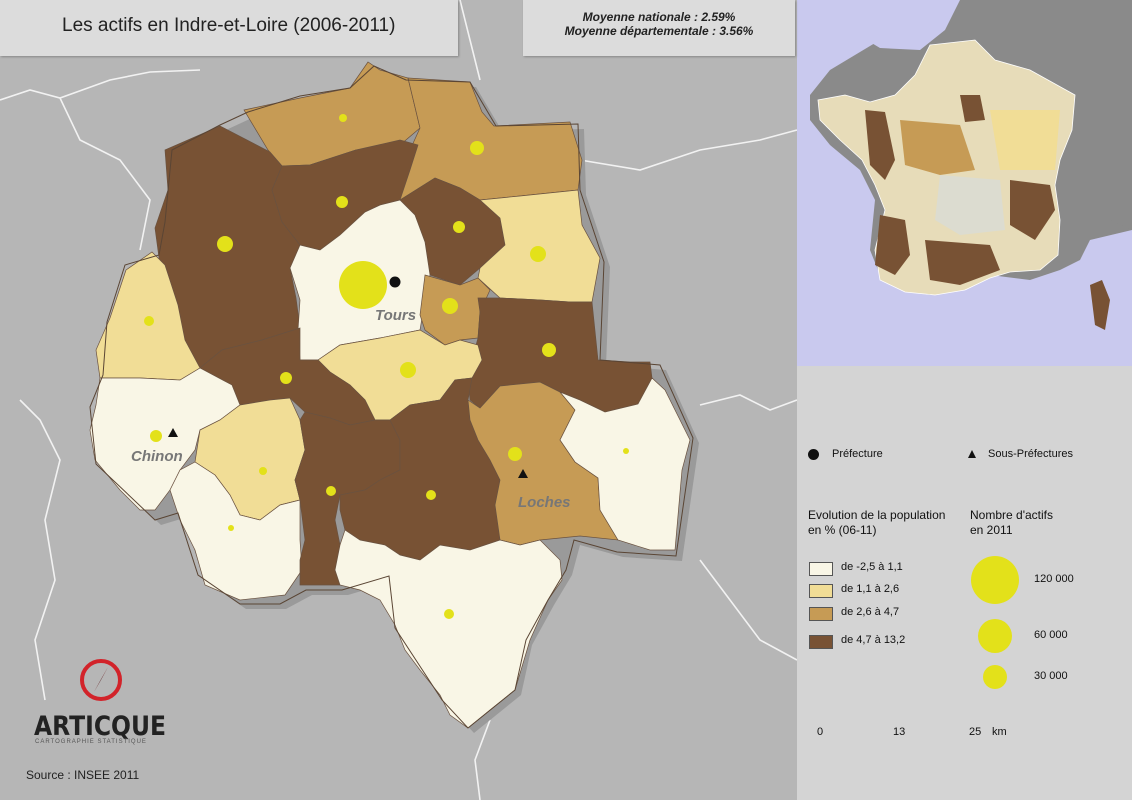 This screenshot has height=800, width=1132. What do you see at coordinates (625, 464) in the screenshot?
I see `canton-east-white` at bounding box center [625, 464].